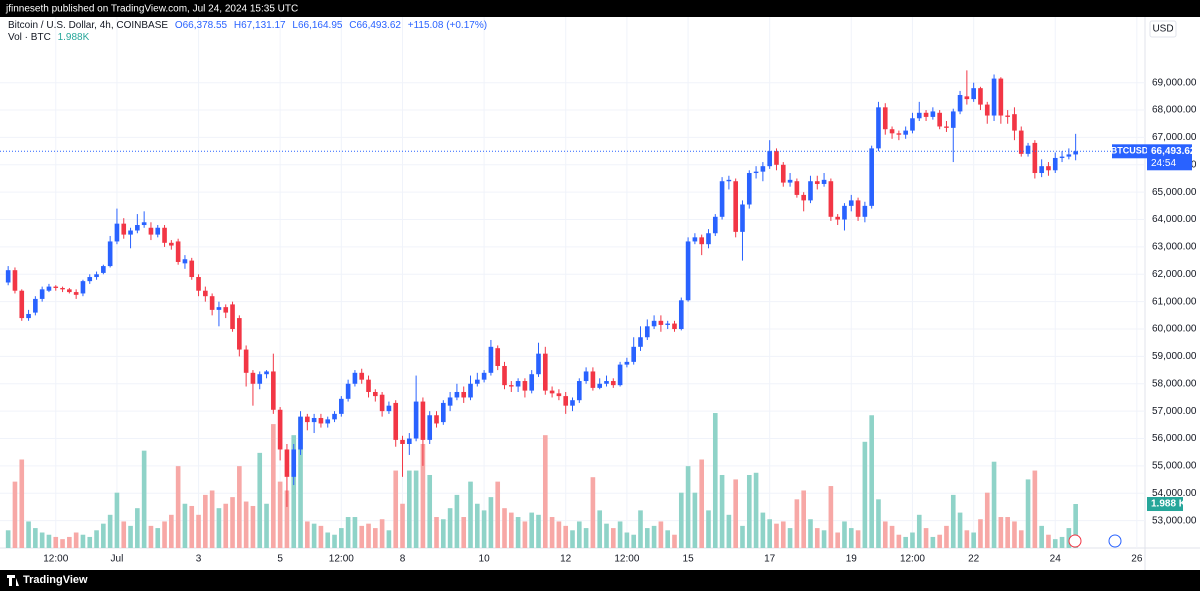 This screenshot has width=1200, height=591. I want to click on x-tick-label: 19, so click(852, 559).